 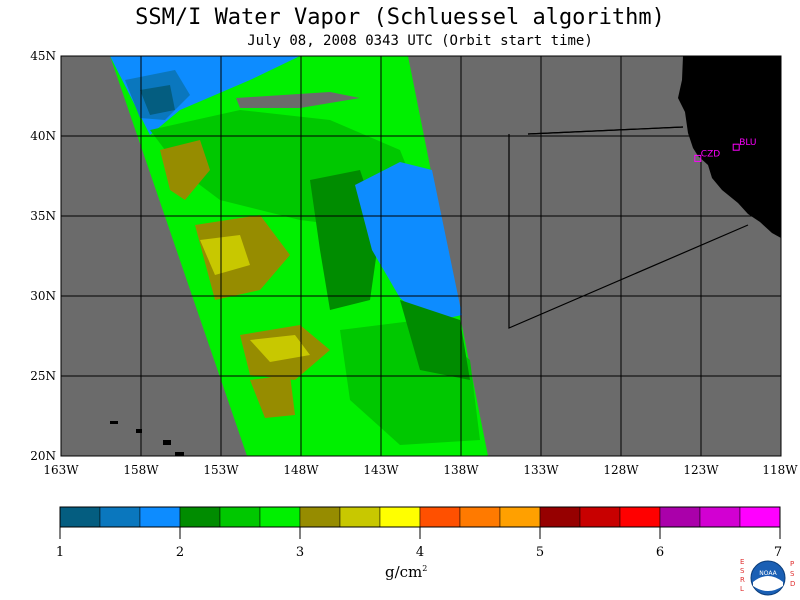 What do you see at coordinates (406, 572) in the screenshot?
I see `colorbar-units: g/cm2` at bounding box center [406, 572].